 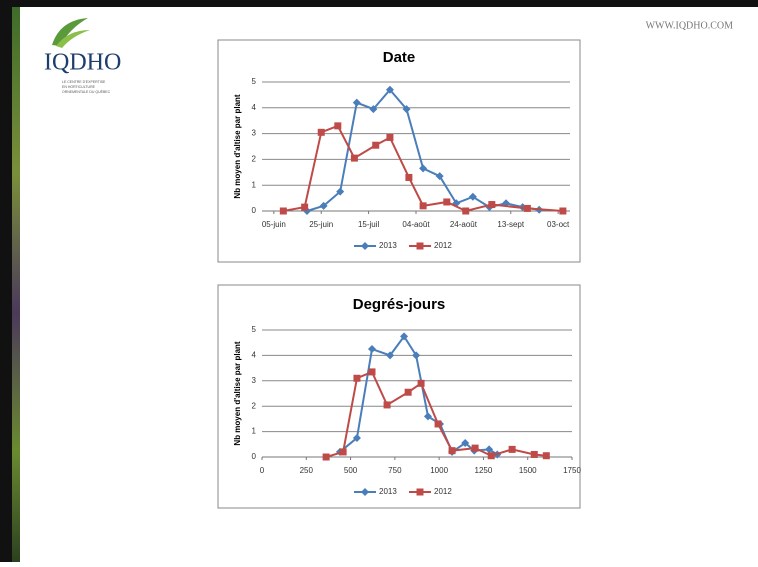 What do you see at coordinates (416, 224) in the screenshot?
I see `x-tick-label: 04-août` at bounding box center [416, 224].